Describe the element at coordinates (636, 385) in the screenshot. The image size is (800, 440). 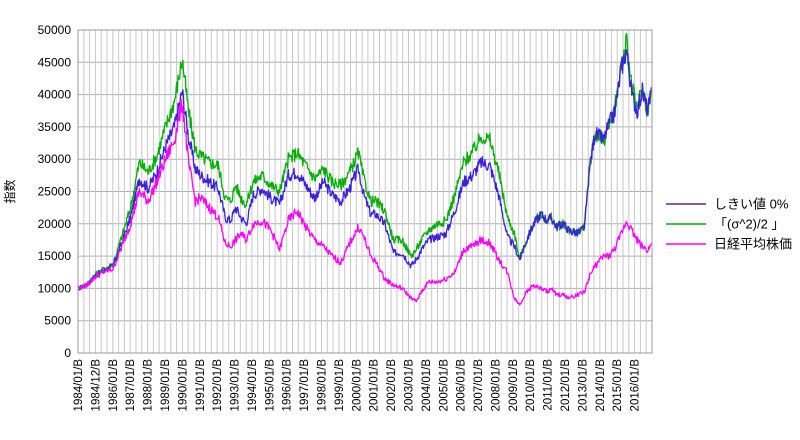
I see `x-tick-label: 2016/01/B` at that location.